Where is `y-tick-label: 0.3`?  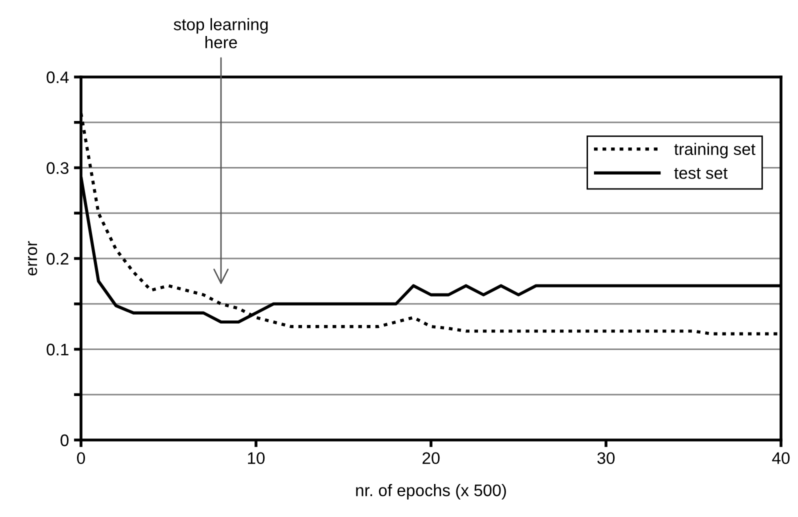
y-tick-label: 0.3 is located at coordinates (57, 168).